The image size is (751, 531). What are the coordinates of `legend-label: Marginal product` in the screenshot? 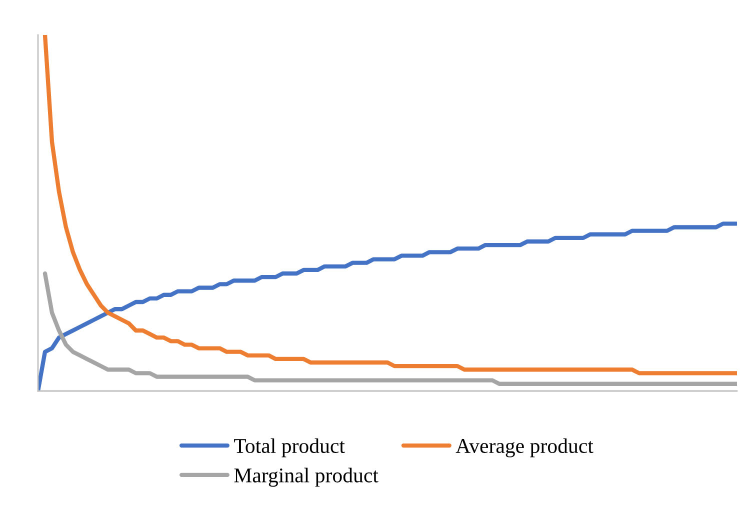 It's located at (306, 477).